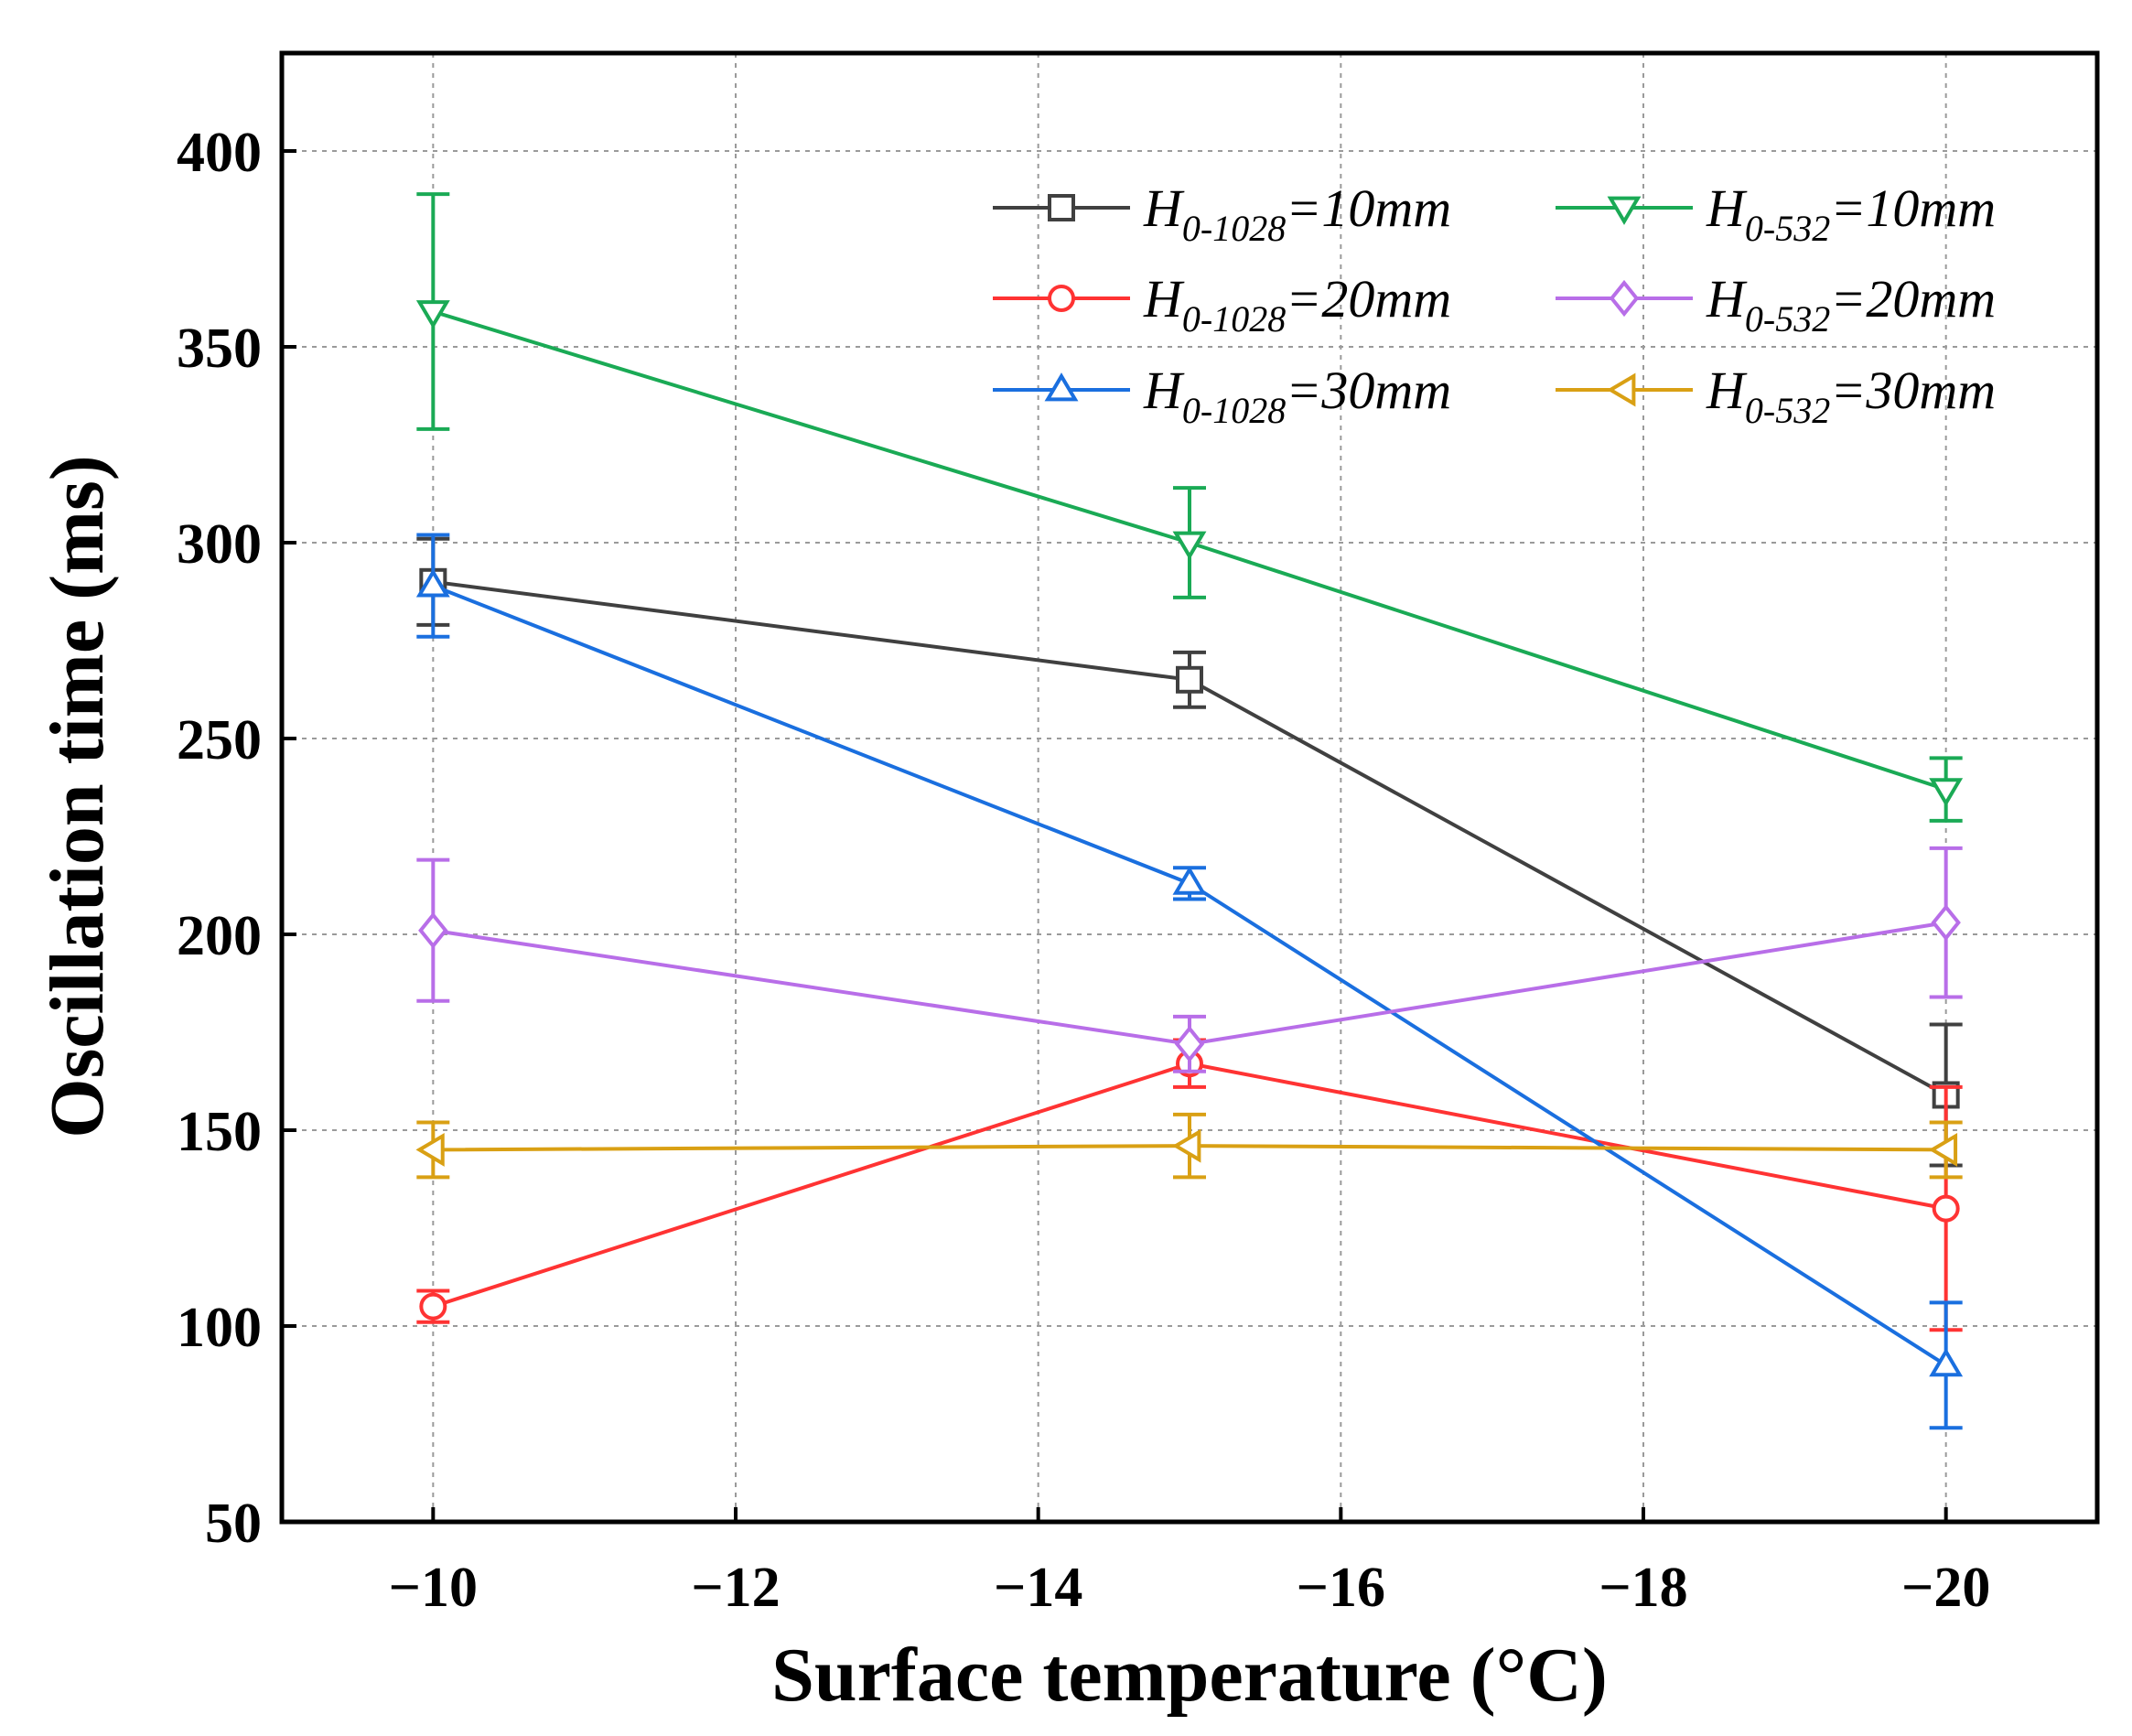  I want to click on x-tick-label: −18, so click(1643, 1588).